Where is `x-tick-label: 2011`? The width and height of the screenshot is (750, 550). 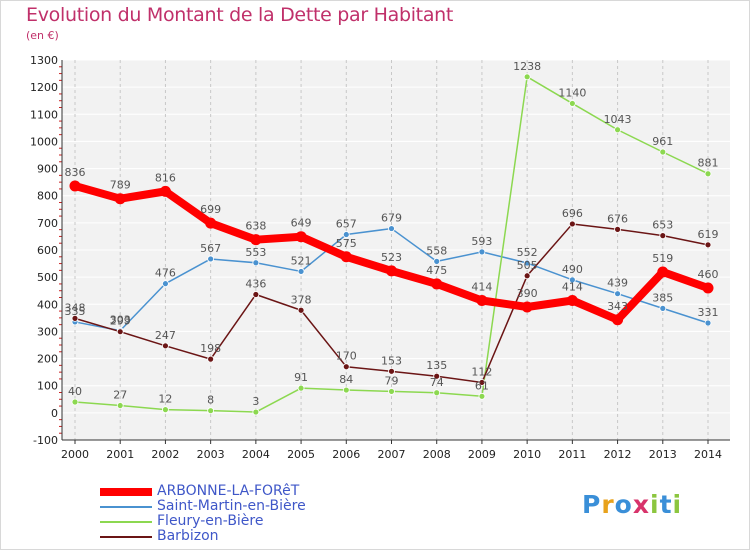 x-tick-label: 2011 is located at coordinates (572, 454).